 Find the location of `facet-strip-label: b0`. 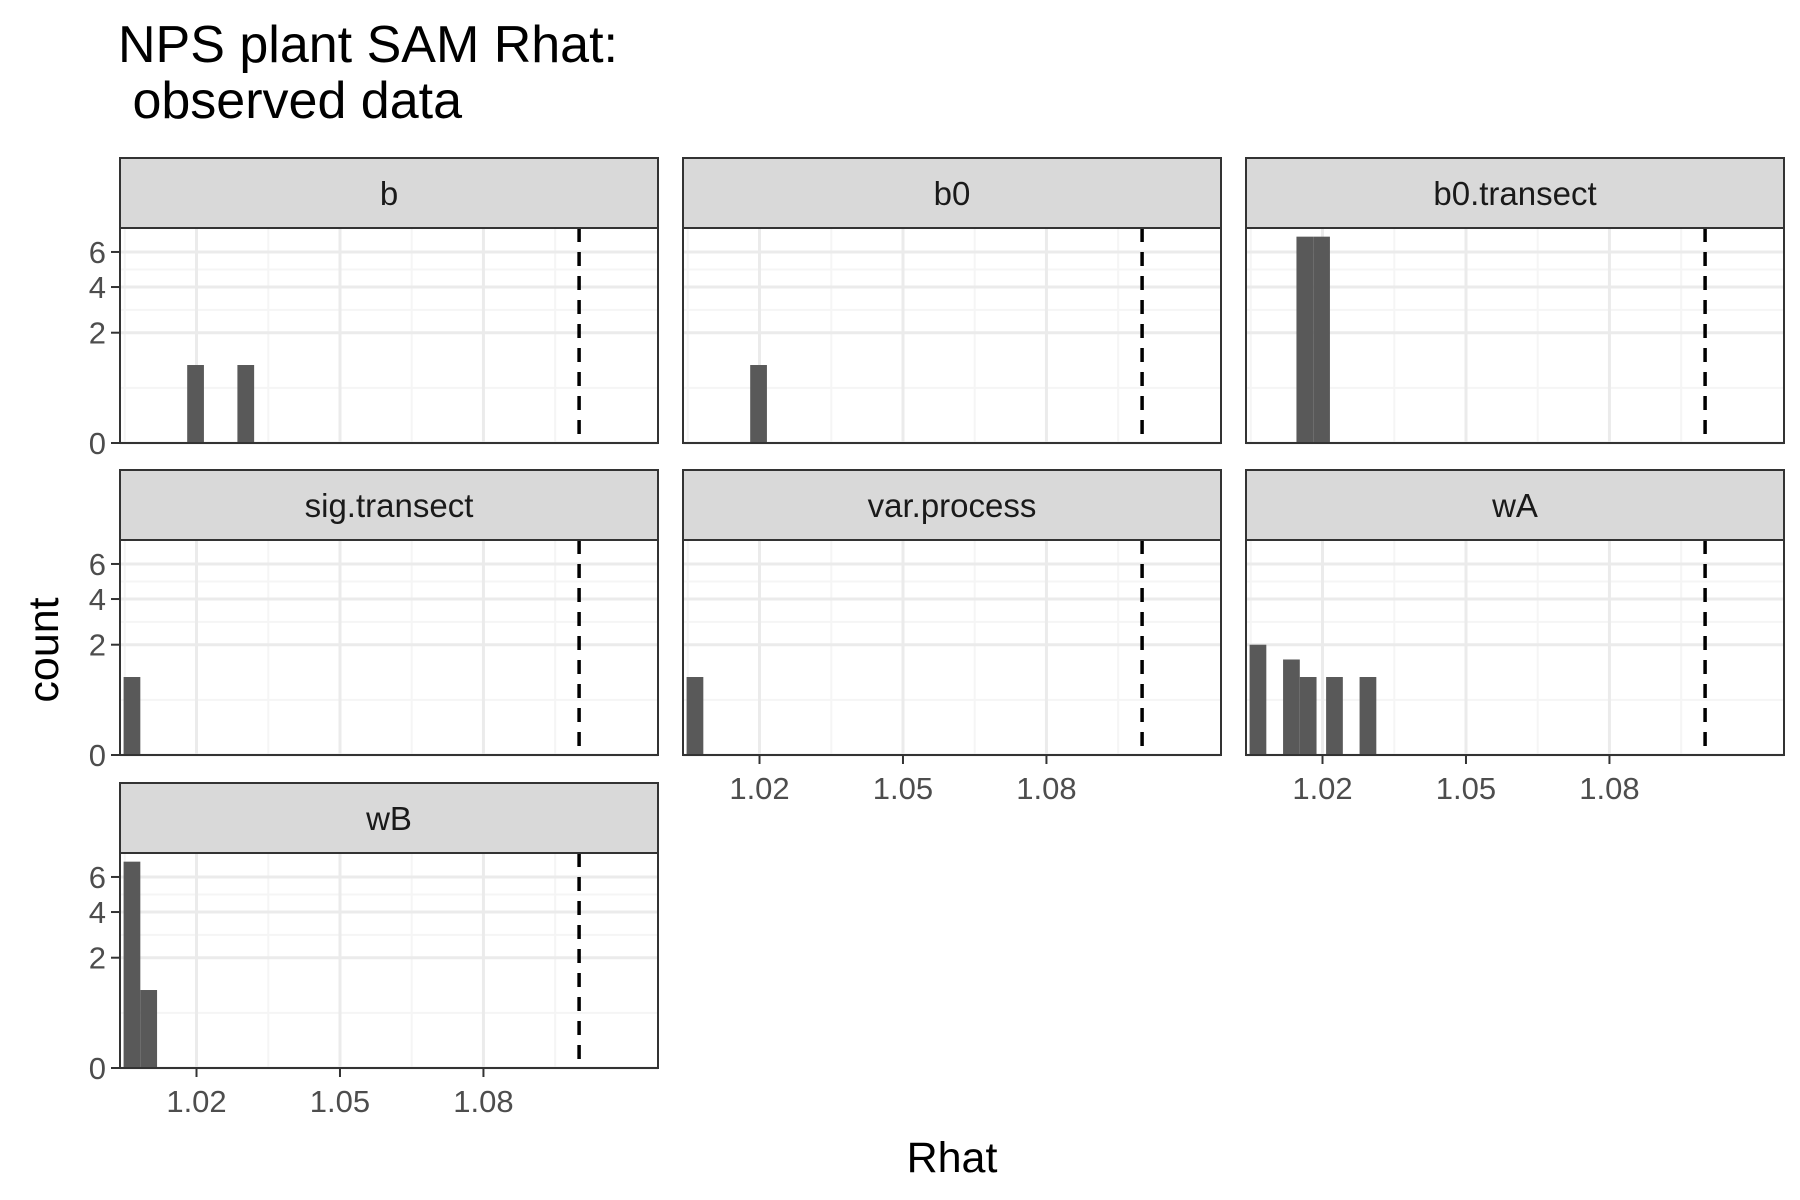

facet-strip-label: b0 is located at coordinates (952, 193).